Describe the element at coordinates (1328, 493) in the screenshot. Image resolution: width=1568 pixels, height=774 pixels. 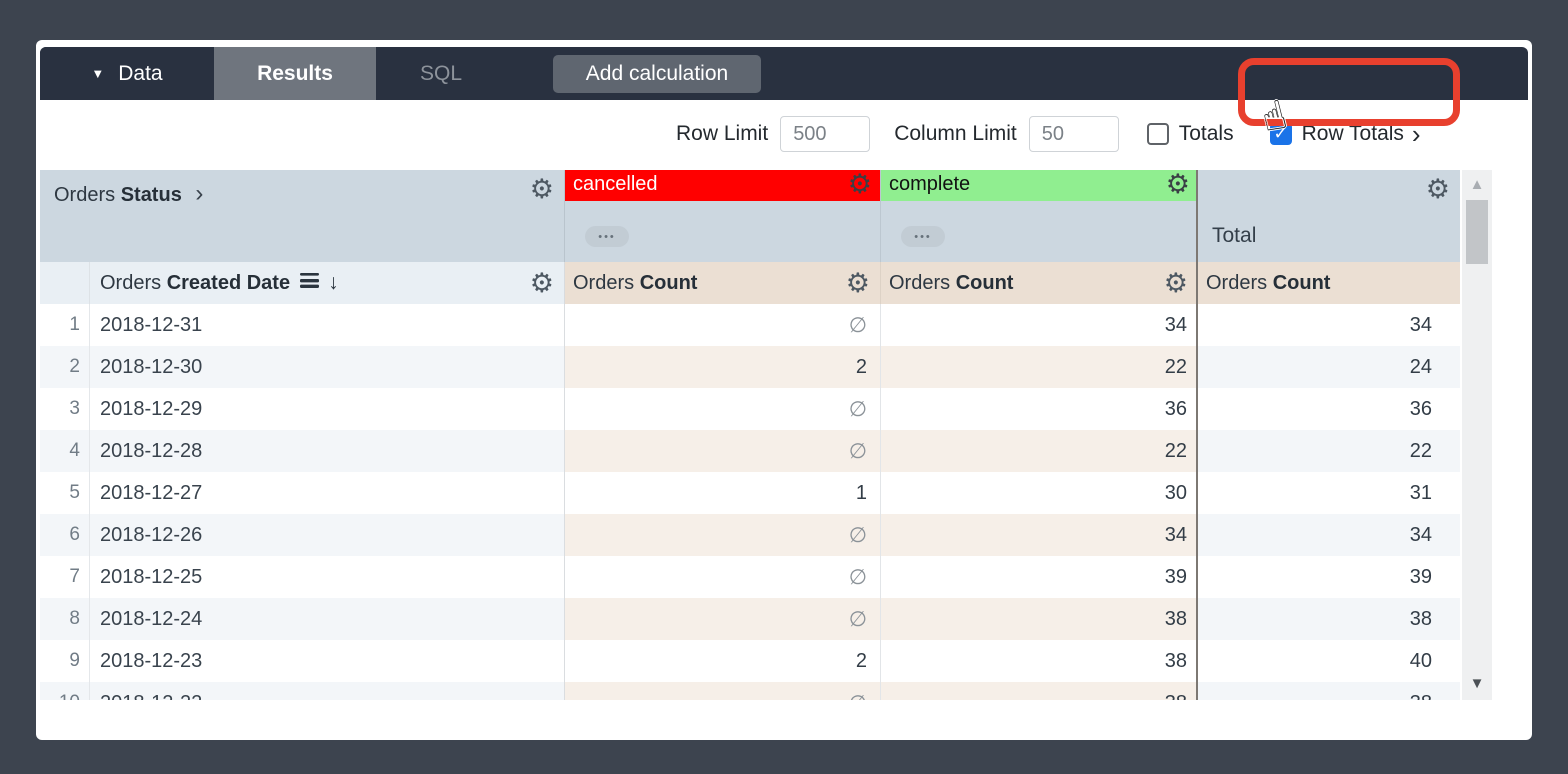
I see `total-value-cell: 31` at that location.